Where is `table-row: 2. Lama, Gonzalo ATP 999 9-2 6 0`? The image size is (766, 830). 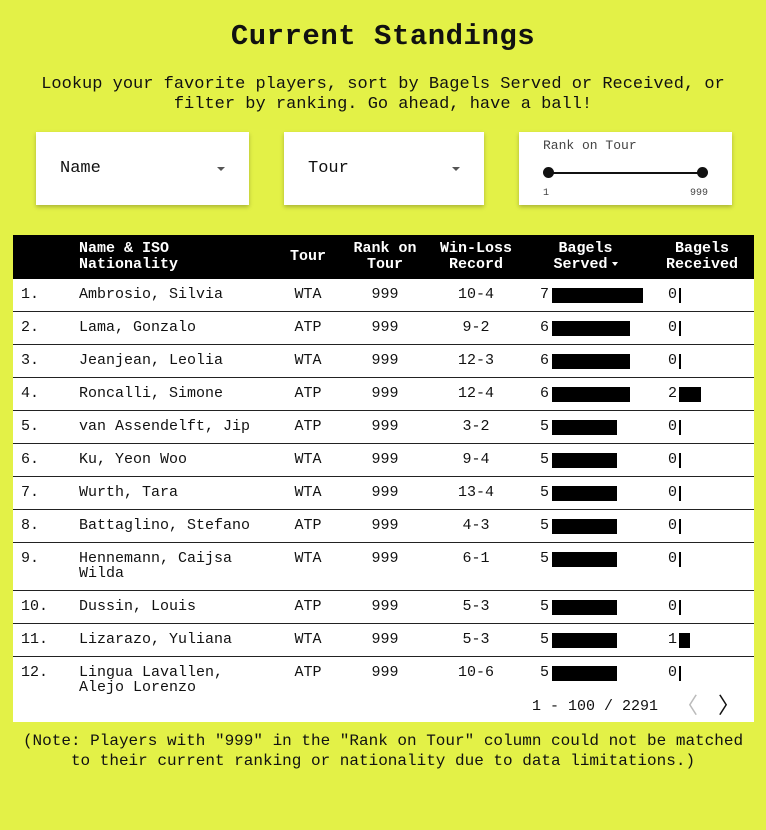
table-row: 2. Lama, Gonzalo ATP 999 9-2 6 0 is located at coordinates (383, 328).